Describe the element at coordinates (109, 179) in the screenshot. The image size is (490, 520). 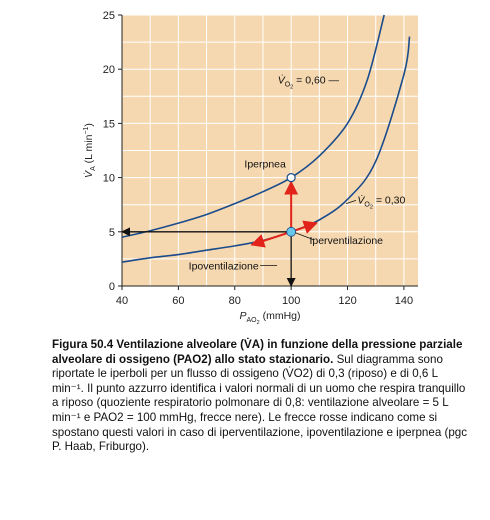
I see `y-tick-label: 10` at that location.